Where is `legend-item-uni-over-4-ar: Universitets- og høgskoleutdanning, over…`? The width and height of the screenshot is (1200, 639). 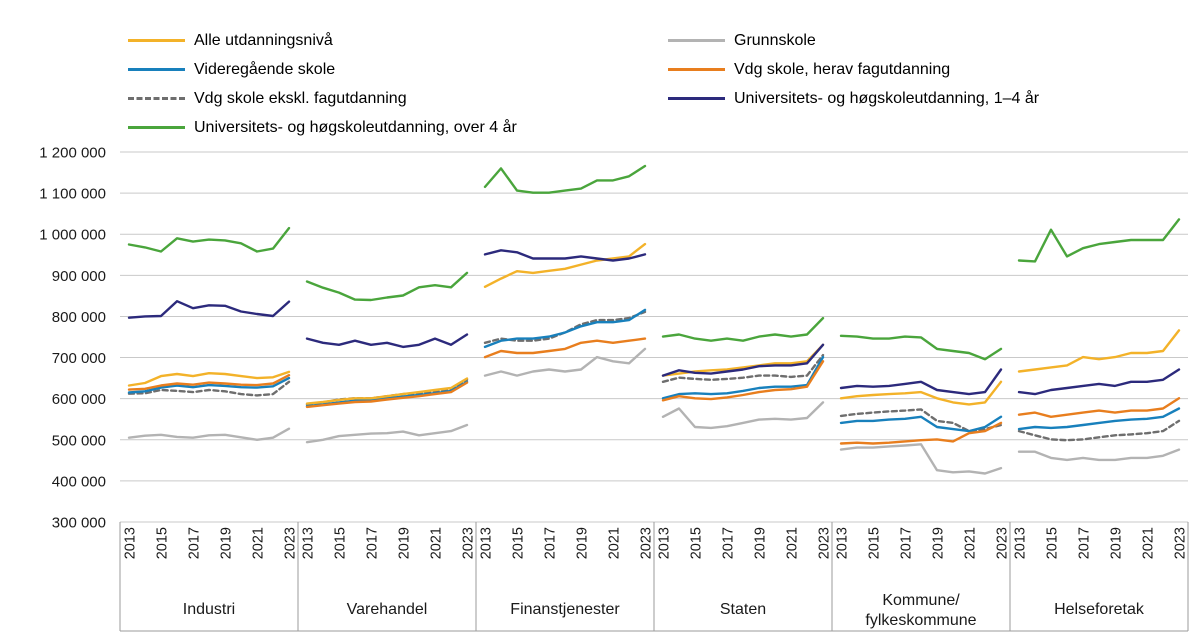 legend-item-uni-over-4-ar: Universitets- og høgskoleutdanning, over… is located at coordinates (322, 127).